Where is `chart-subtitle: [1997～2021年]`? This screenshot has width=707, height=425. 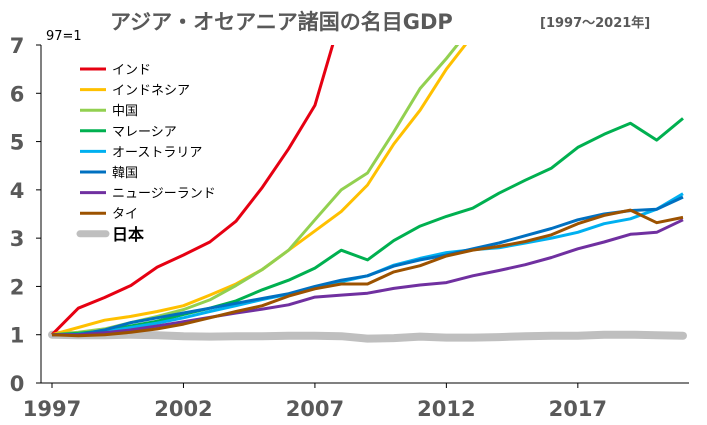
chart-subtitle: [1997～2021年] is located at coordinates (595, 23).